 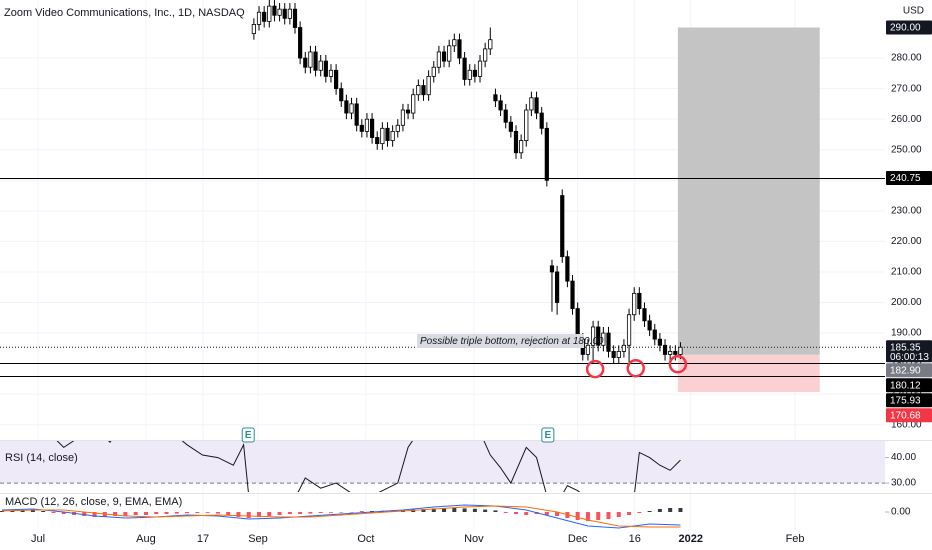 What do you see at coordinates (903, 457) in the screenshot?
I see `y-tick-label: 40.00` at bounding box center [903, 457].